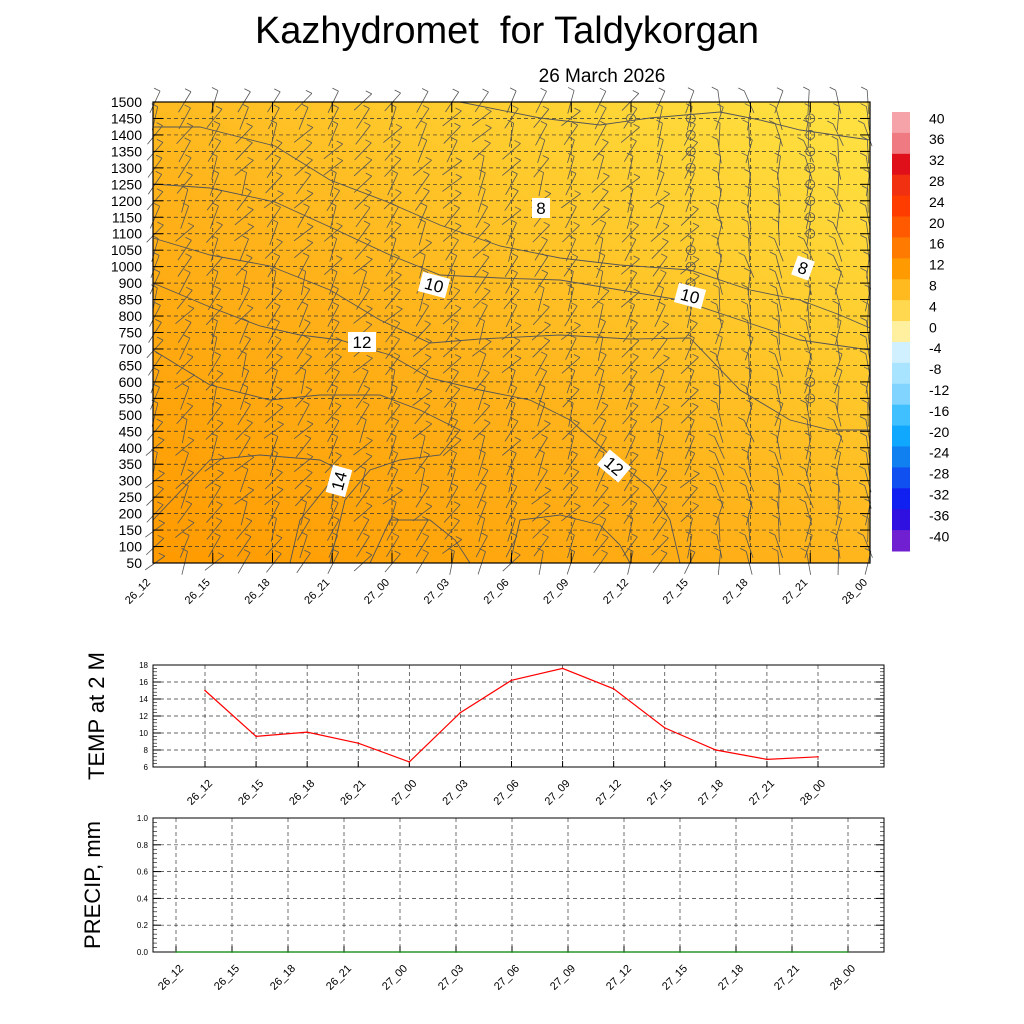 The image size is (1024, 1024). Describe the element at coordinates (511, 334) in the screenshot. I see `isotherm-contour` at that location.